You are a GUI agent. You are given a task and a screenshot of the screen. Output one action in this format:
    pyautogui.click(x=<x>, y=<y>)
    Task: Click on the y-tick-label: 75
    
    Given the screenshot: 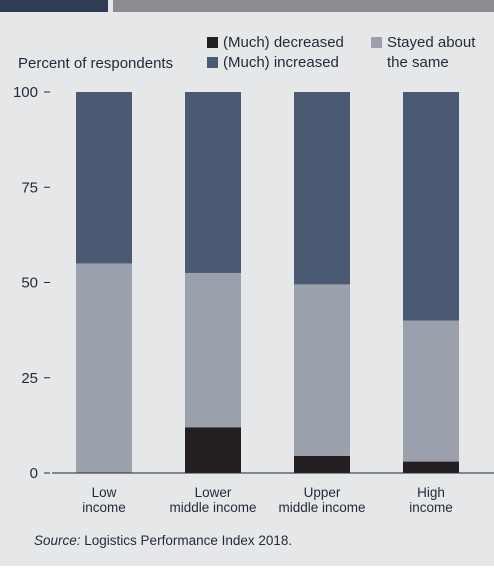 What is the action you would take?
    pyautogui.click(x=29, y=187)
    